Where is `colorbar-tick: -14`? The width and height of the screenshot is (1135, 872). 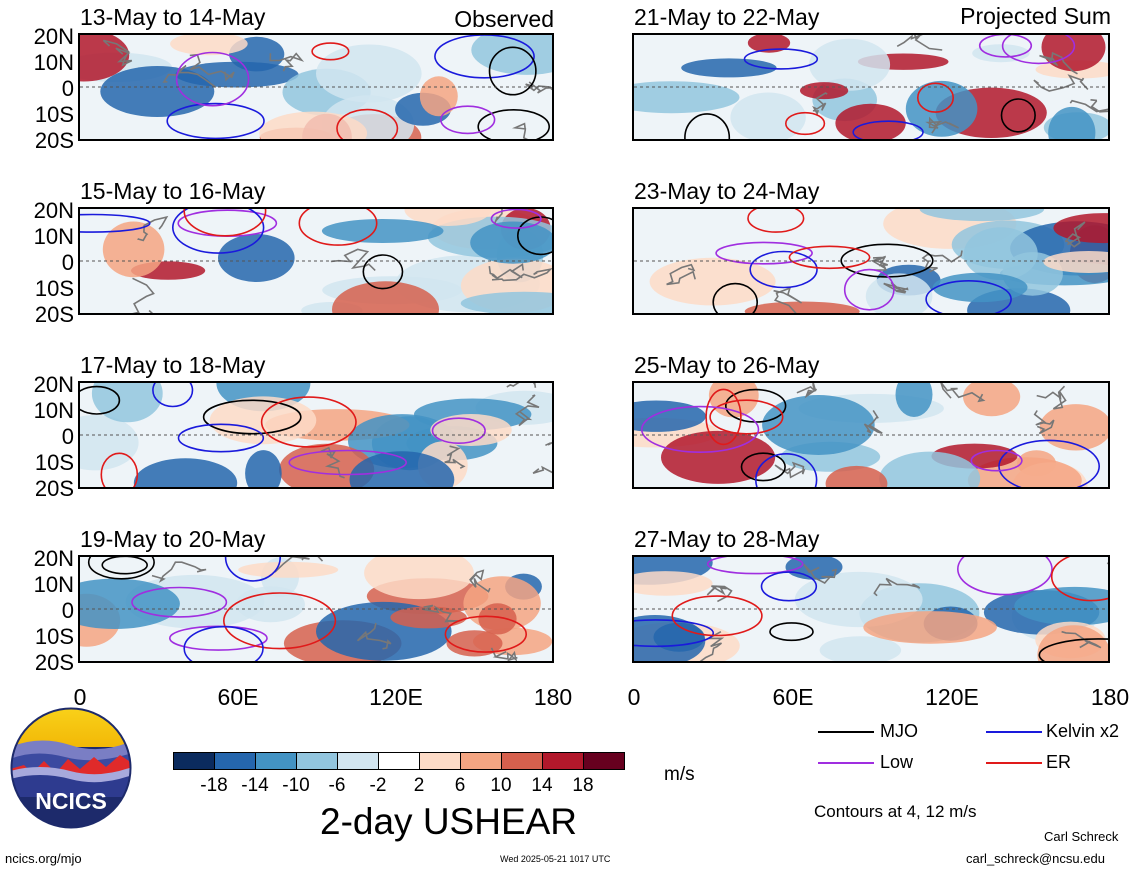
colorbar-tick: -14 is located at coordinates (255, 785).